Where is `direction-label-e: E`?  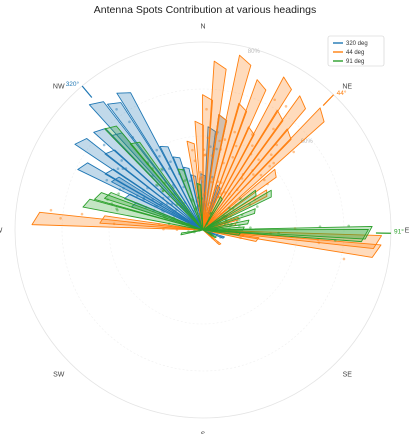 direction-label-e: E is located at coordinates (407, 231).